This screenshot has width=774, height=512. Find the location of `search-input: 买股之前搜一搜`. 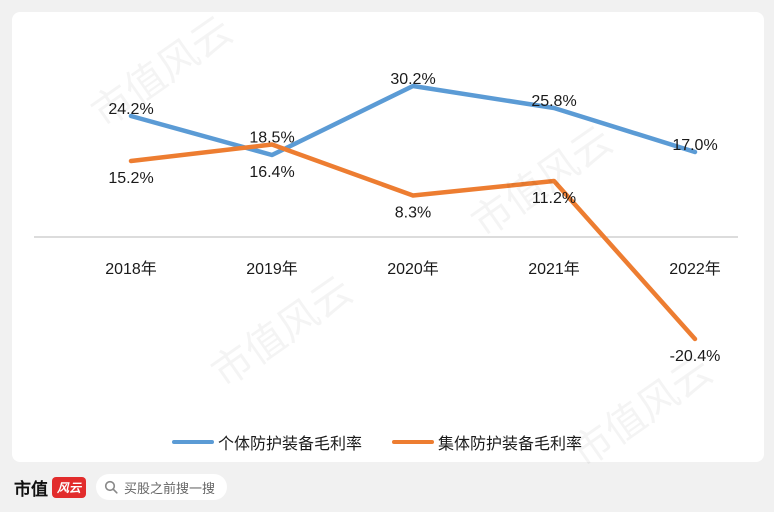

search-input: 买股之前搜一搜 is located at coordinates (162, 487).